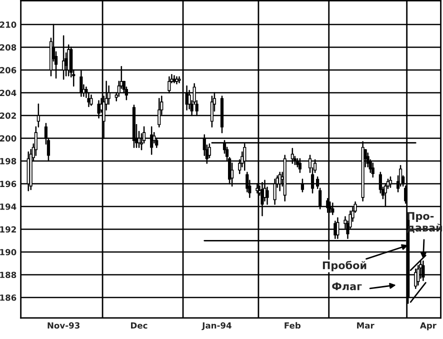  I want to click on y-tick-label: 202, so click(8, 115).